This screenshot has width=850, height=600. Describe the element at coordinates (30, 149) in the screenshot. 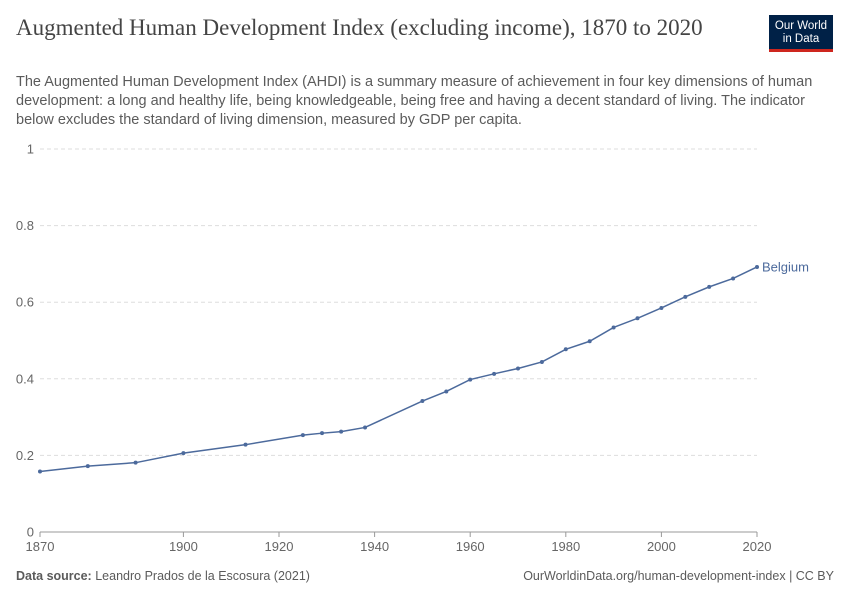

I see `y-tick-label: 1` at that location.